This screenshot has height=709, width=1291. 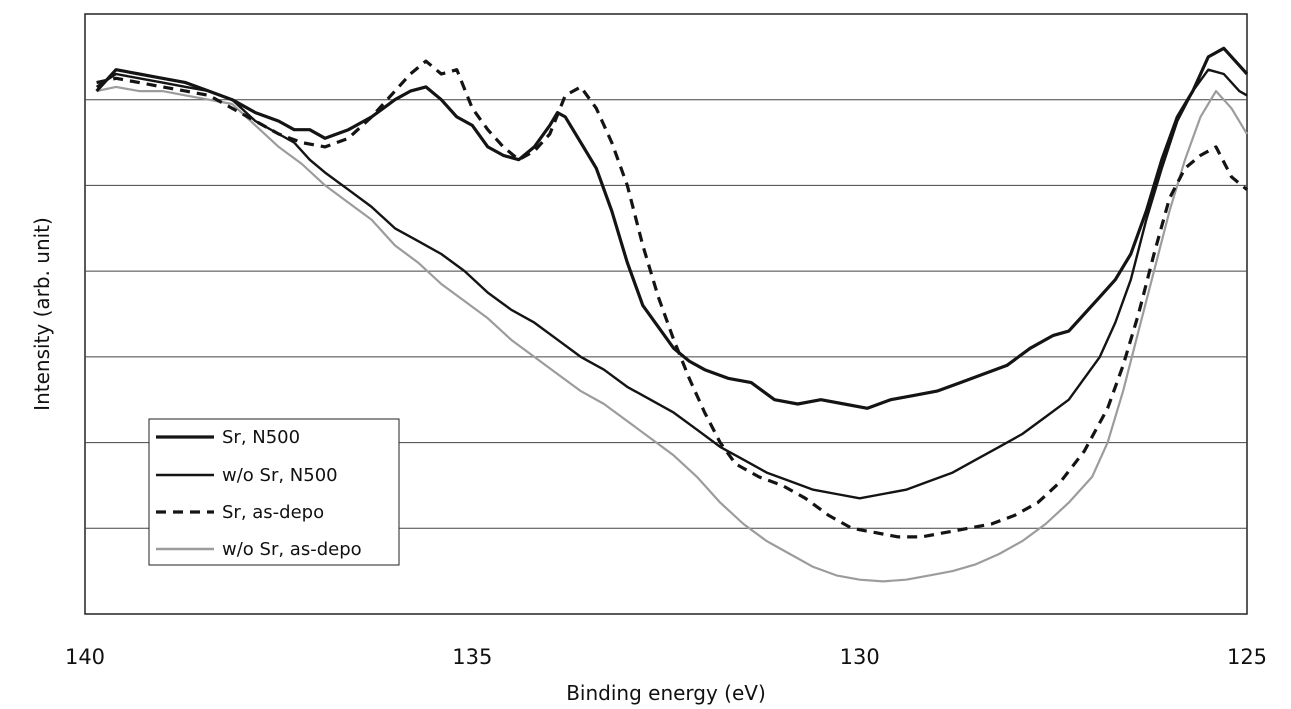 I want to click on x-axis-title: Binding energy (eV), so click(x=666, y=693).